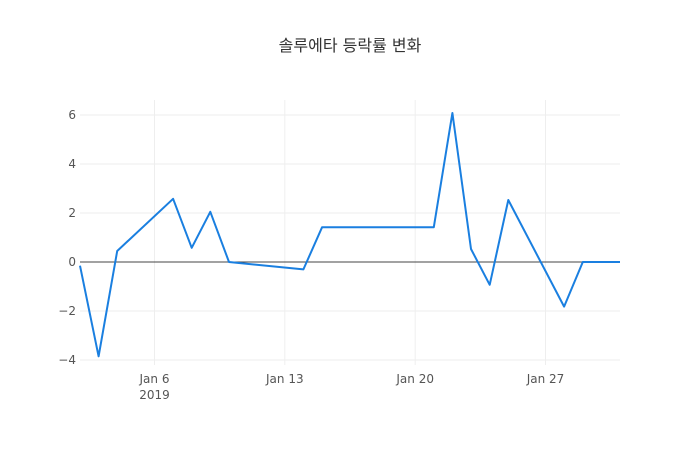 The height and width of the screenshot is (450, 700). I want to click on x-tick-label: Jan 27, so click(545, 379).